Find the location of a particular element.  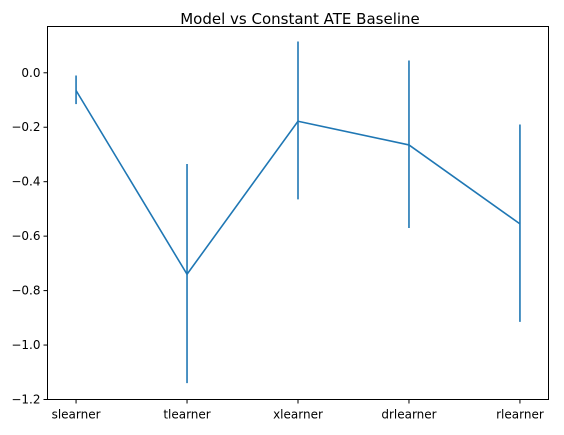

x-tick-label: tlearner is located at coordinates (186, 415).